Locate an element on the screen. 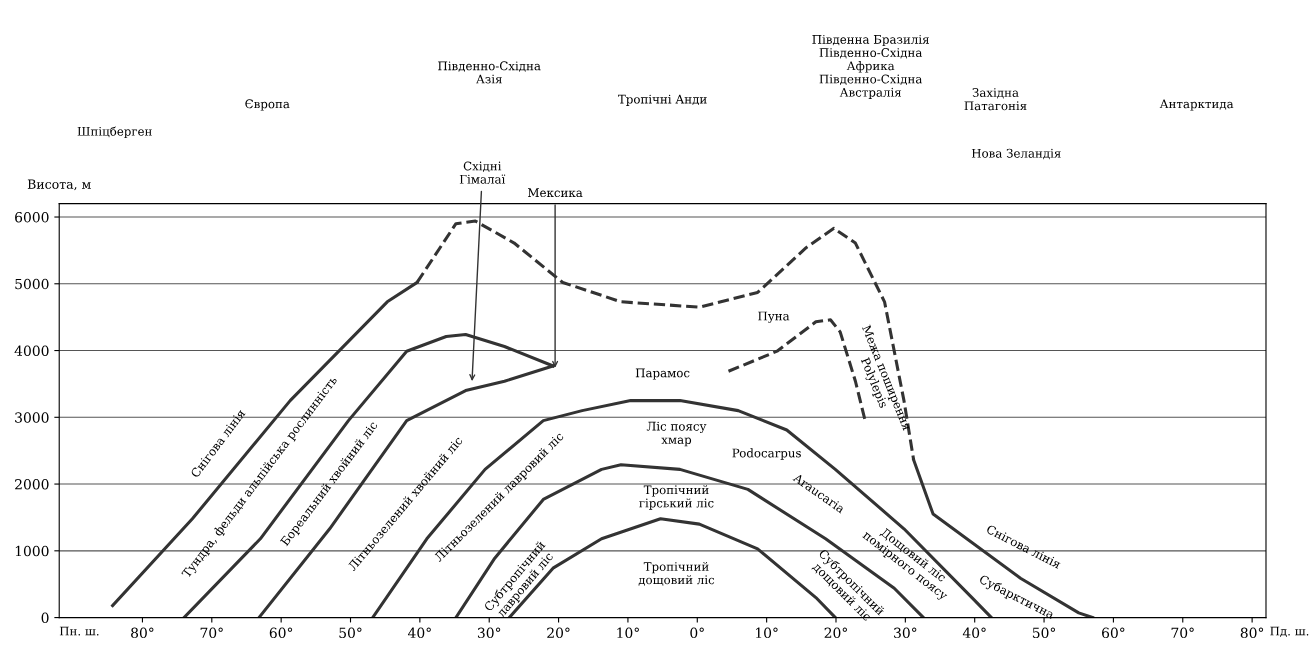  x-tick-label: 0° is located at coordinates (697, 633).